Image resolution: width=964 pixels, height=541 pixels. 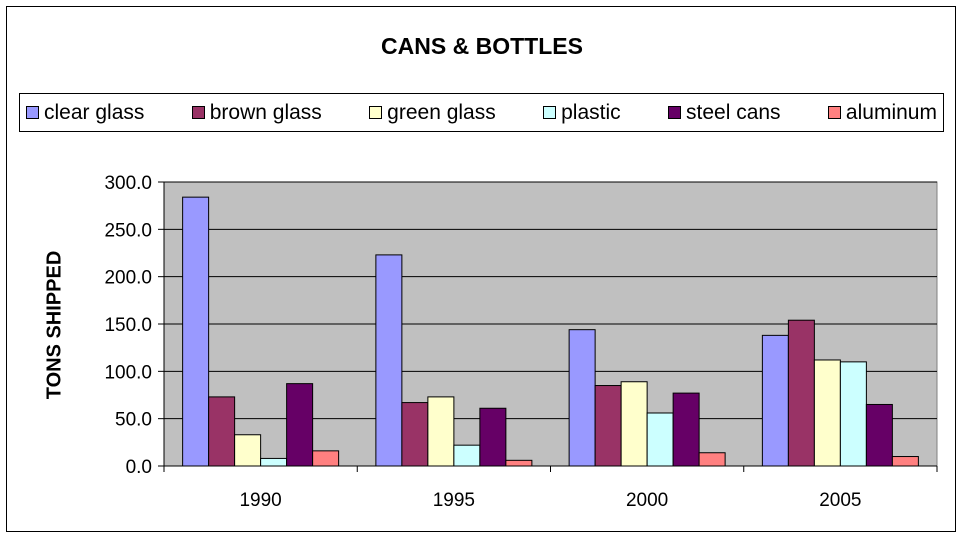 I want to click on legend-item: brown glass, so click(x=256, y=112).